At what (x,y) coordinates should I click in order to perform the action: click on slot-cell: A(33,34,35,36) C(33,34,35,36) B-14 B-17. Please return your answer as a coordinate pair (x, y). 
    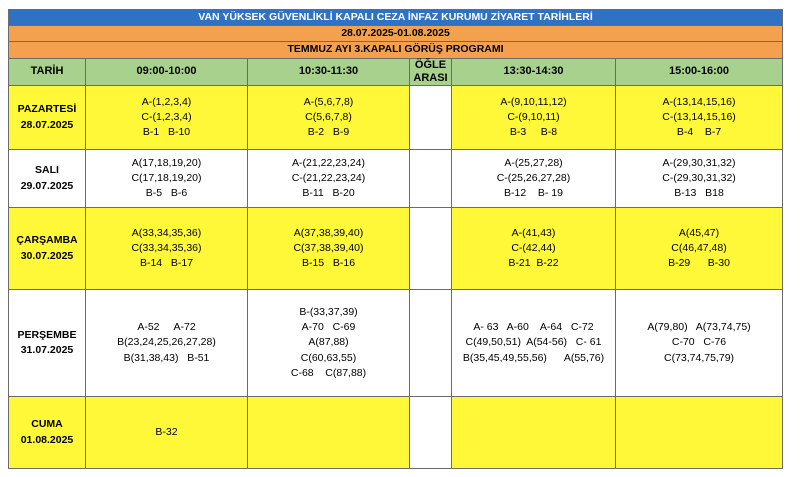
    Looking at the image, I should click on (166, 249).